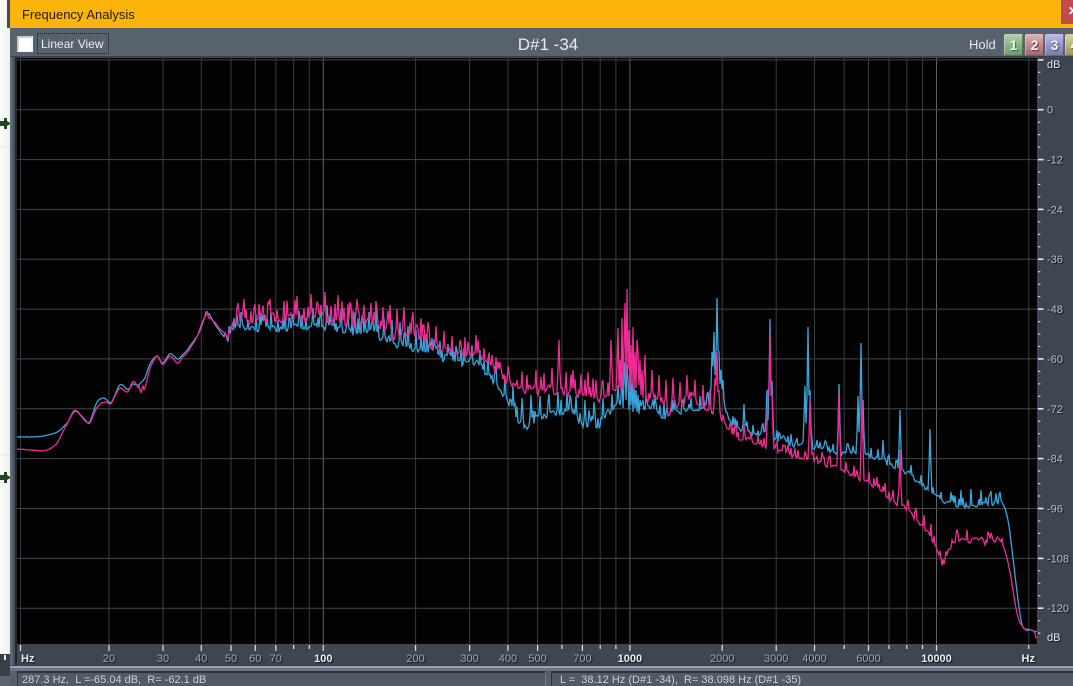  Describe the element at coordinates (276, 659) in the screenshot. I see `svg-text: 70` at that location.